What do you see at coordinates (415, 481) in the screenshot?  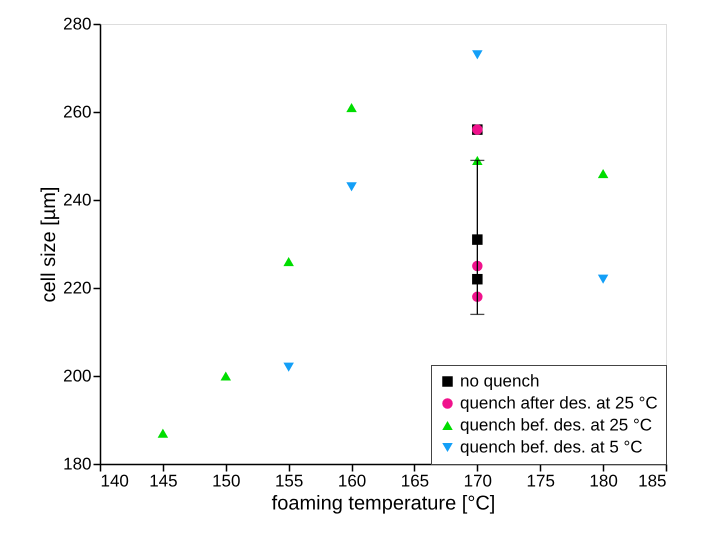 I see `x-tick-label: 165` at bounding box center [415, 481].